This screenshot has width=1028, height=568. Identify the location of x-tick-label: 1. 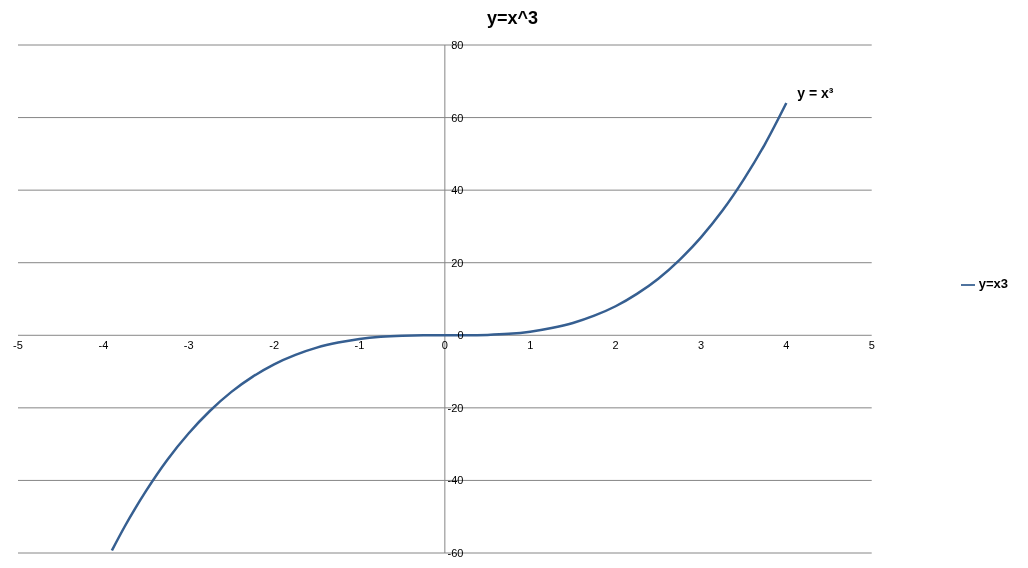
(530, 345).